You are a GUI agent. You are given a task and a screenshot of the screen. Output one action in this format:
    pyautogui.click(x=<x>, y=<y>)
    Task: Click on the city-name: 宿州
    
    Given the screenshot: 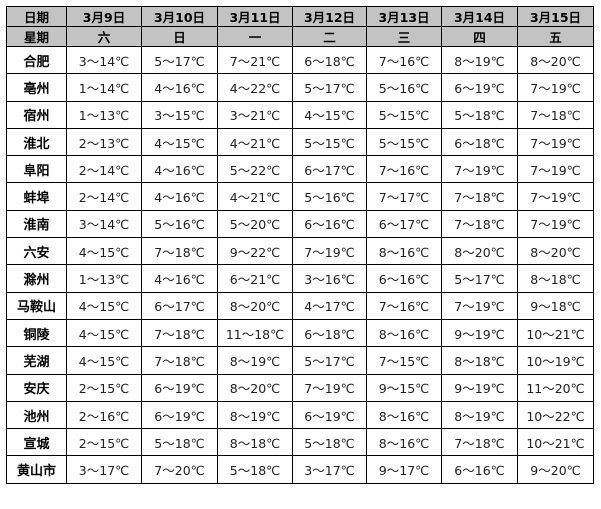 What is the action you would take?
    pyautogui.click(x=36, y=114)
    